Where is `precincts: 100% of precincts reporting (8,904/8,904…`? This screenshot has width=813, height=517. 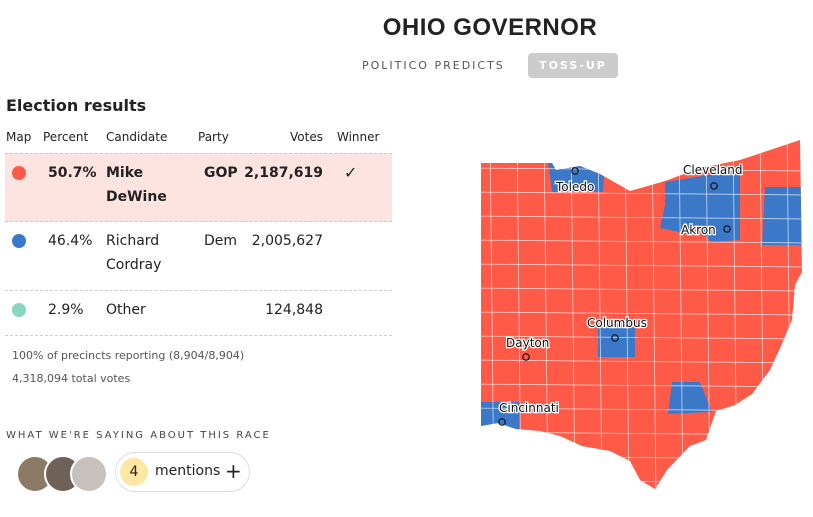 precincts: 100% of precincts reporting (8,904/8,904… is located at coordinates (128, 355).